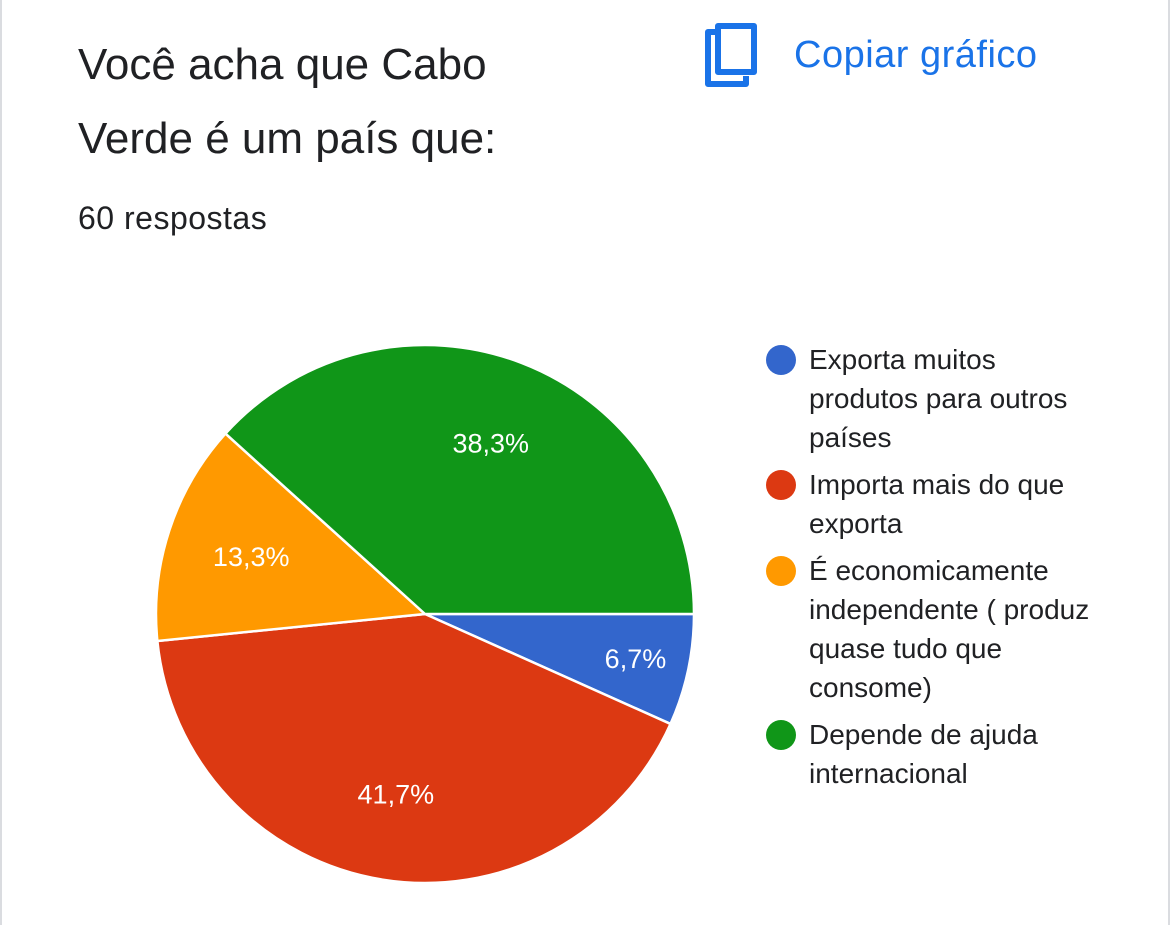 The height and width of the screenshot is (925, 1170). I want to click on copy-chart-button: Copiar gráfico, so click(870, 55).